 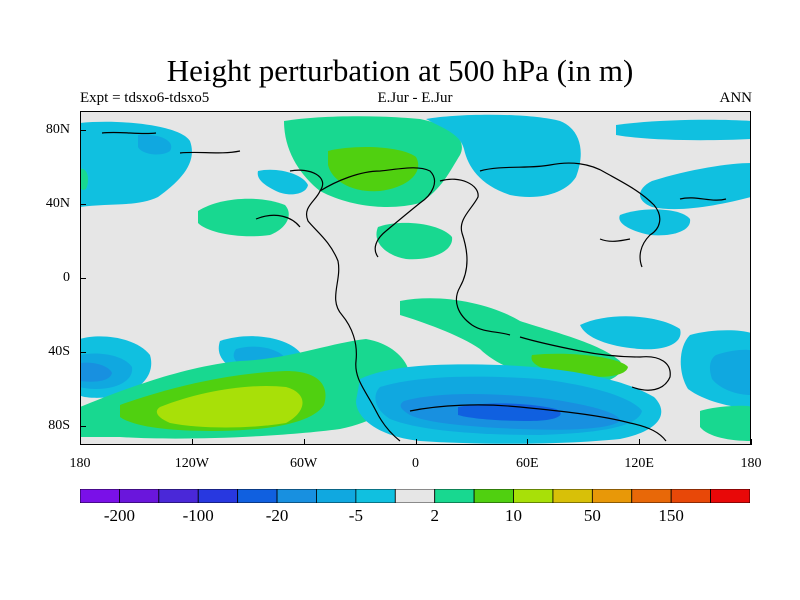 What do you see at coordinates (373, 169) in the screenshot?
I see `contour-pos-atlantic-inner` at bounding box center [373, 169].